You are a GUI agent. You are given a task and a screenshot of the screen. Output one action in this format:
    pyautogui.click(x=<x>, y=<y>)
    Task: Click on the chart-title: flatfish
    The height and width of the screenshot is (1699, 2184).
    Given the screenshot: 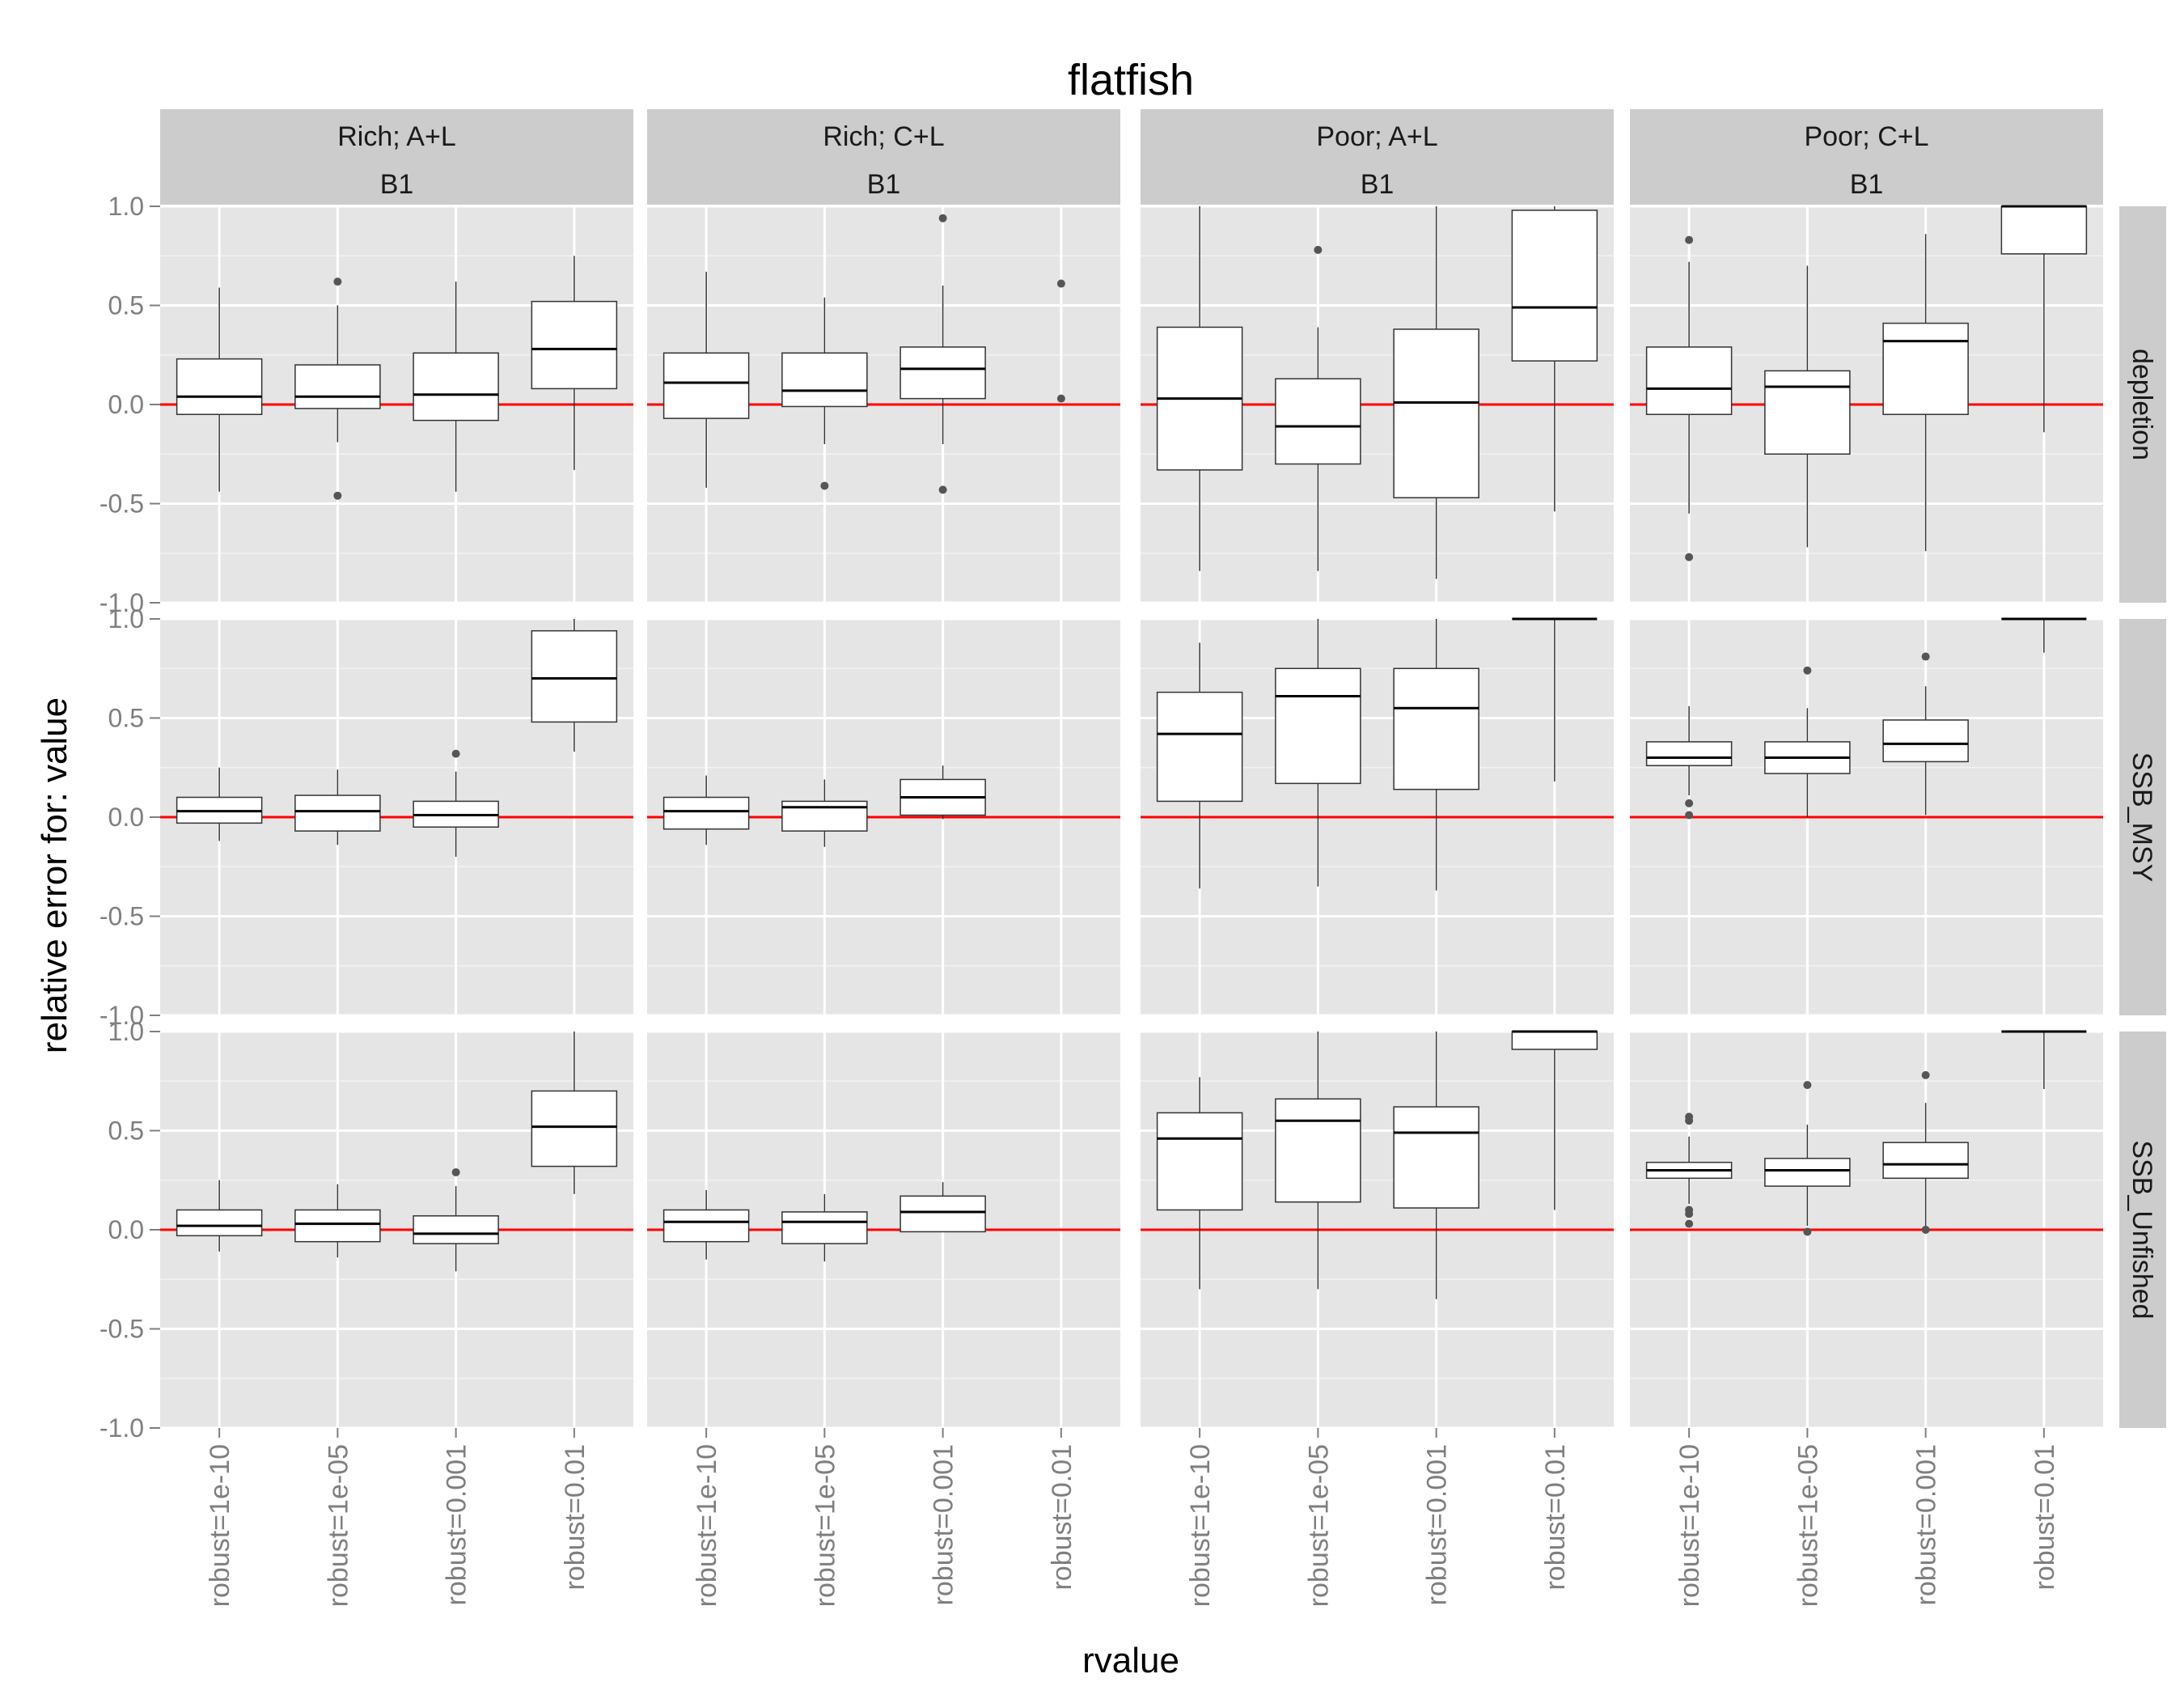 What is the action you would take?
    pyautogui.click(x=1131, y=80)
    